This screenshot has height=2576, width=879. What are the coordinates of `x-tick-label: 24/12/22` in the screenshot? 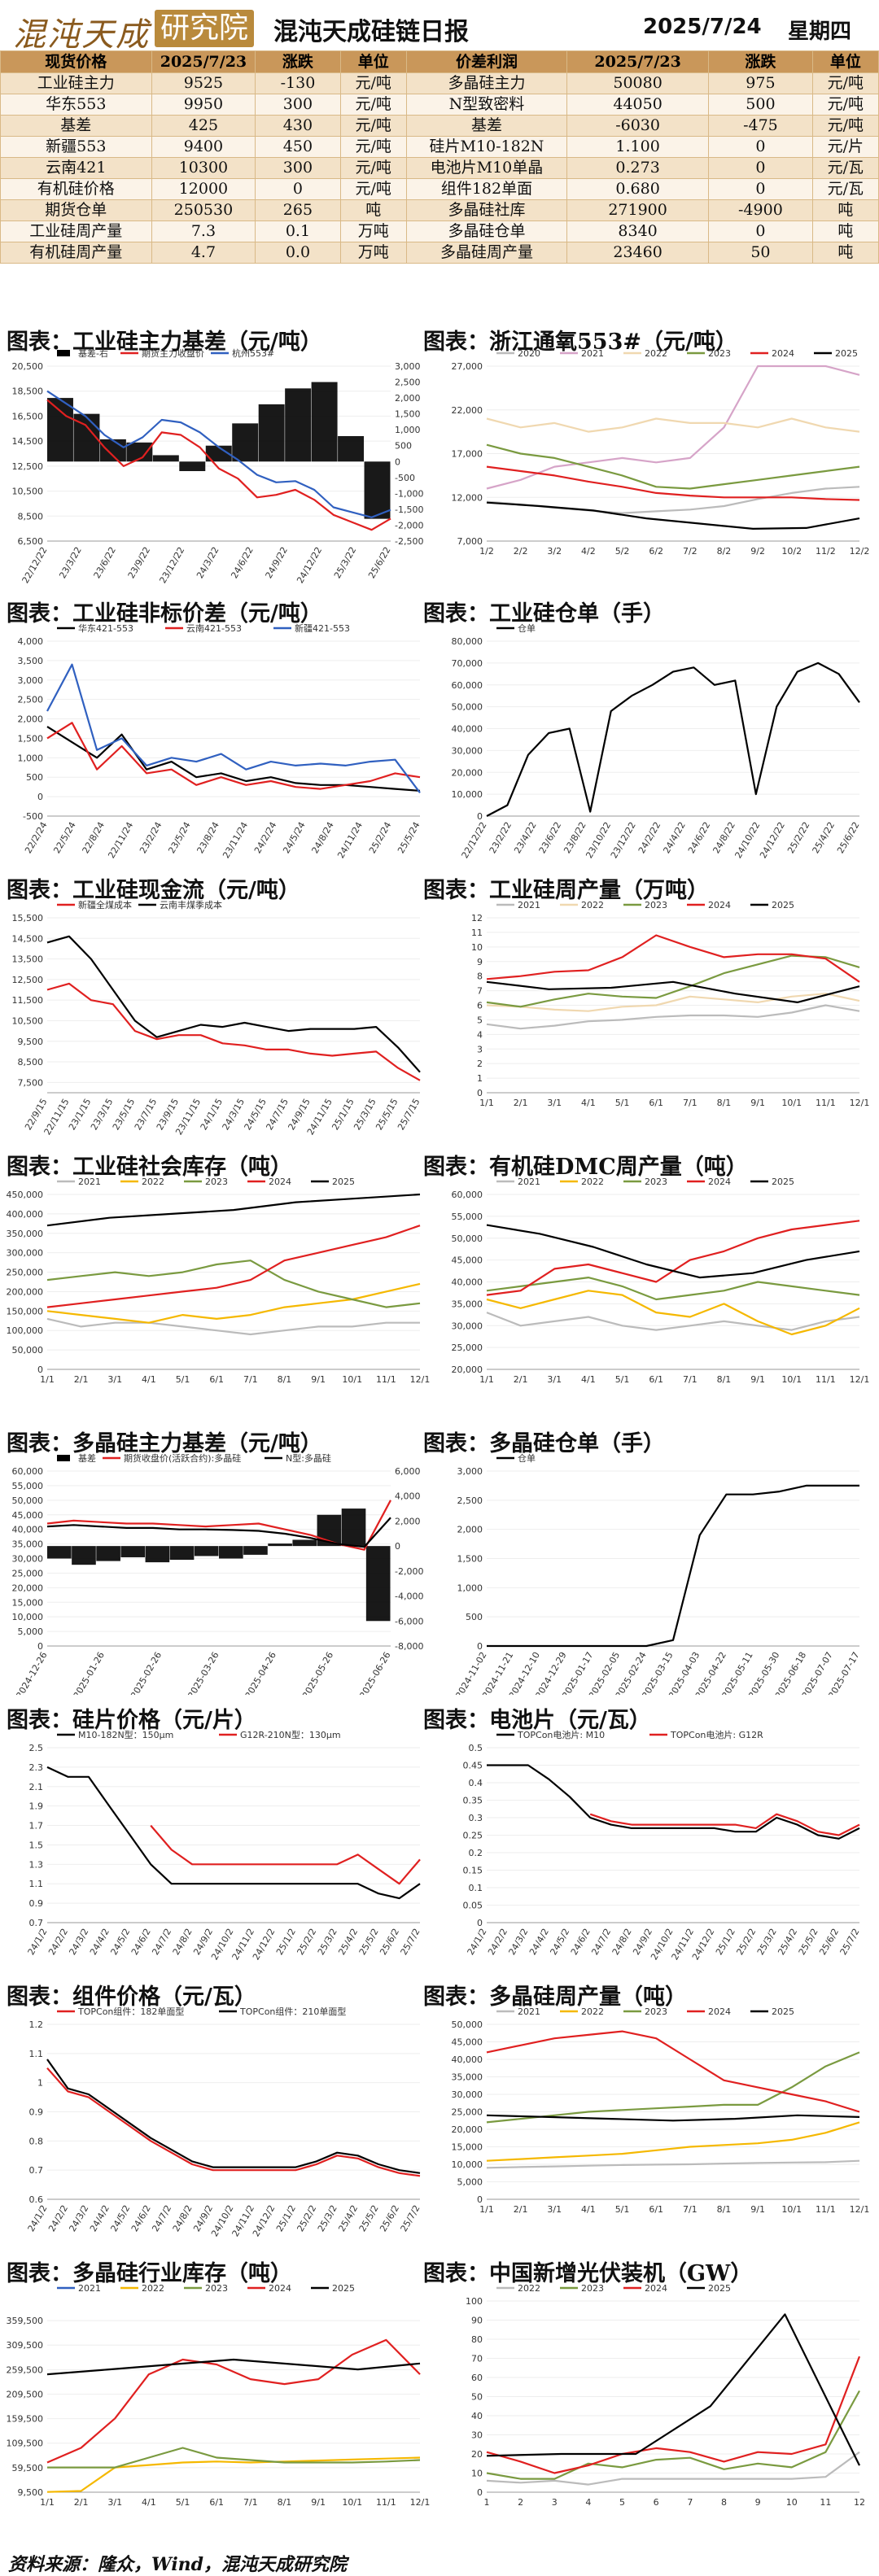 It's located at (310, 565).